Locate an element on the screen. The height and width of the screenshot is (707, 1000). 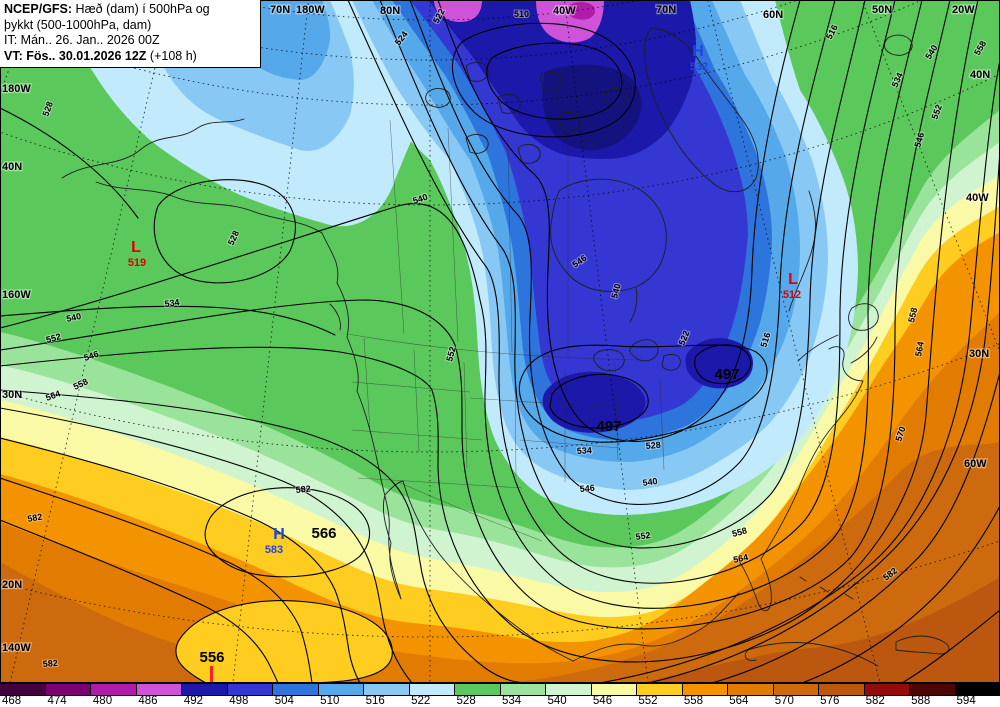
colorbar-value: 522 is located at coordinates (421, 701).